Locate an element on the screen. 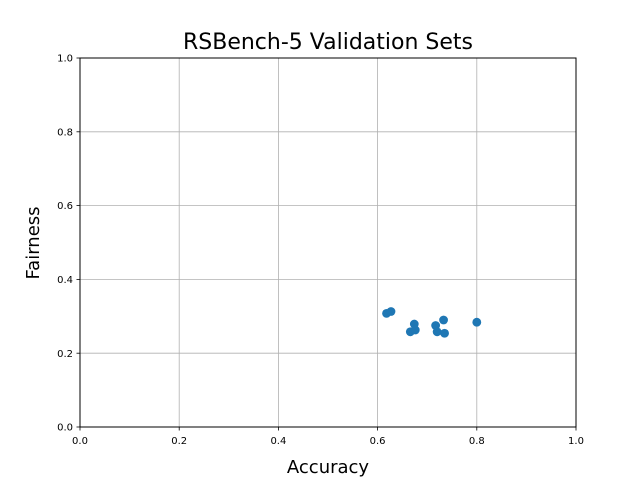  y-tick-label: 0.2 is located at coordinates (65, 354).